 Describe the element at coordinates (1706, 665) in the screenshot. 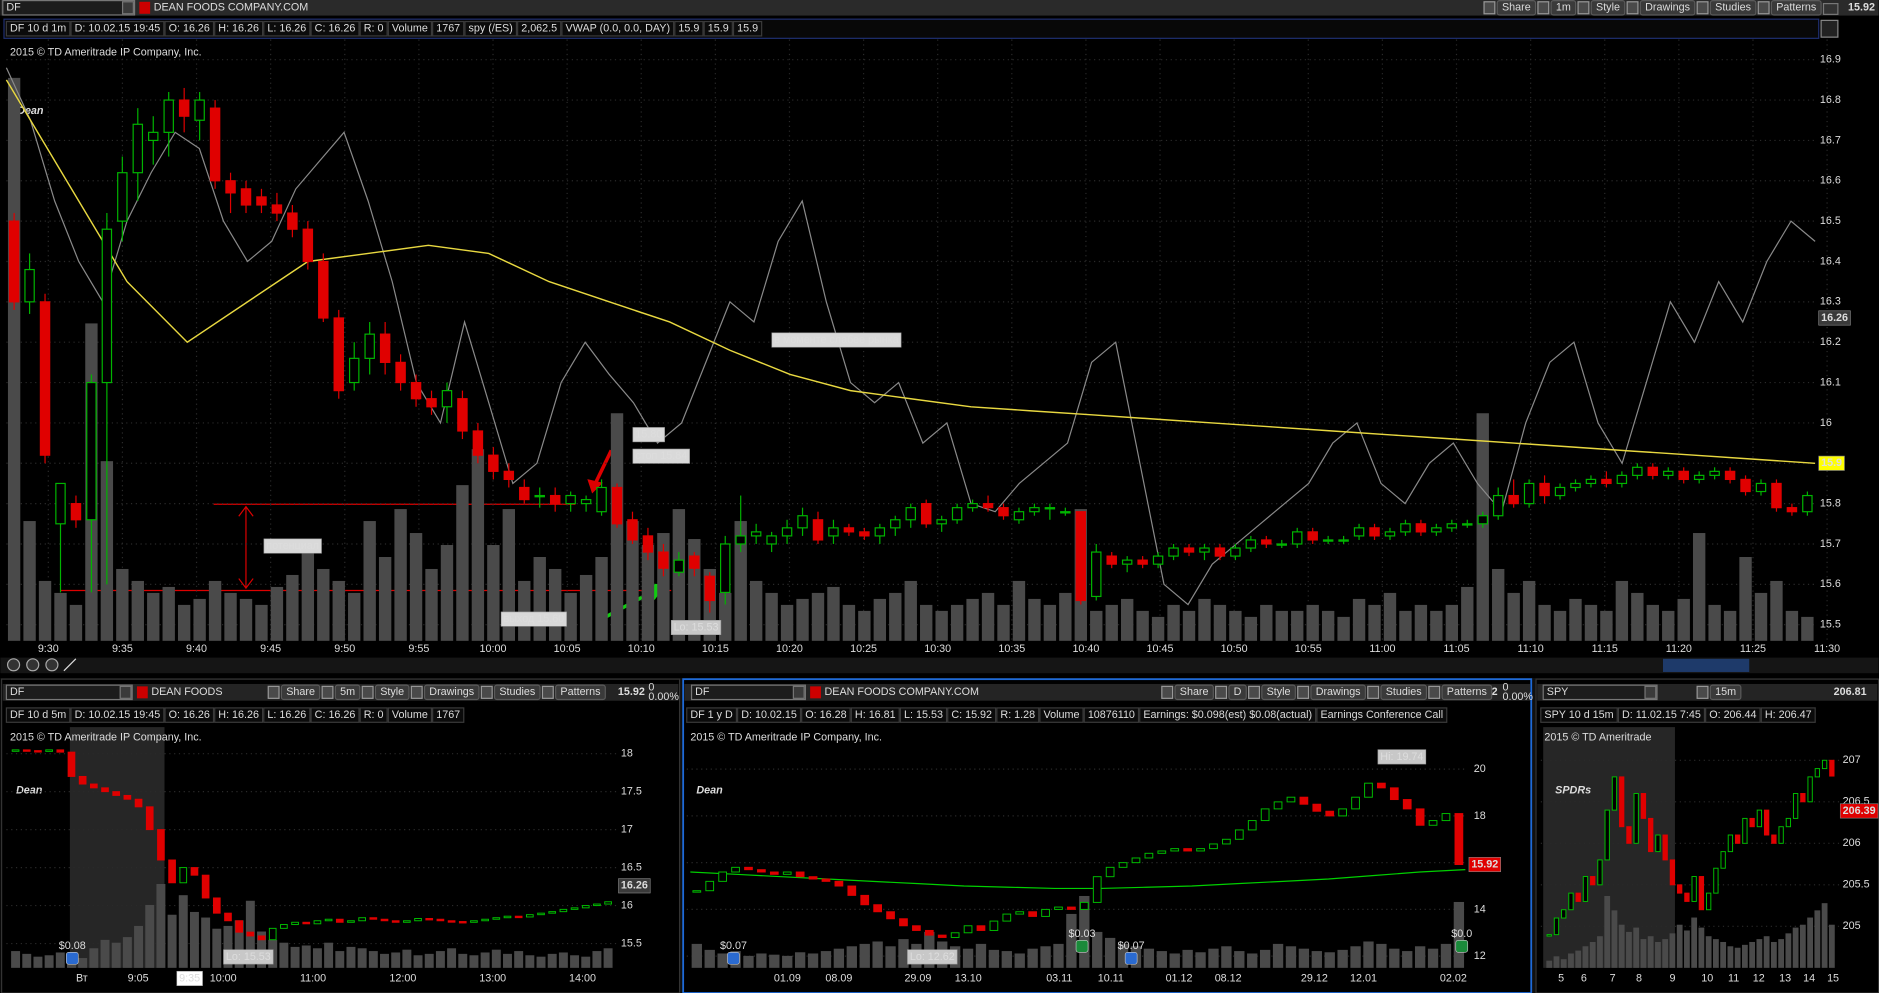

I see `scroll-thumb` at that location.